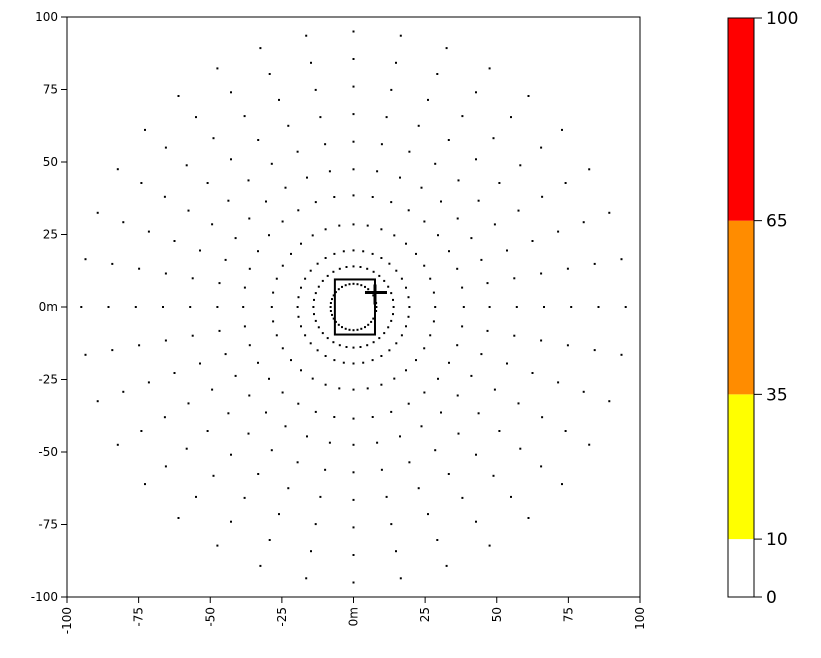  I want to click on y-tick-label: 25, so click(50, 235).